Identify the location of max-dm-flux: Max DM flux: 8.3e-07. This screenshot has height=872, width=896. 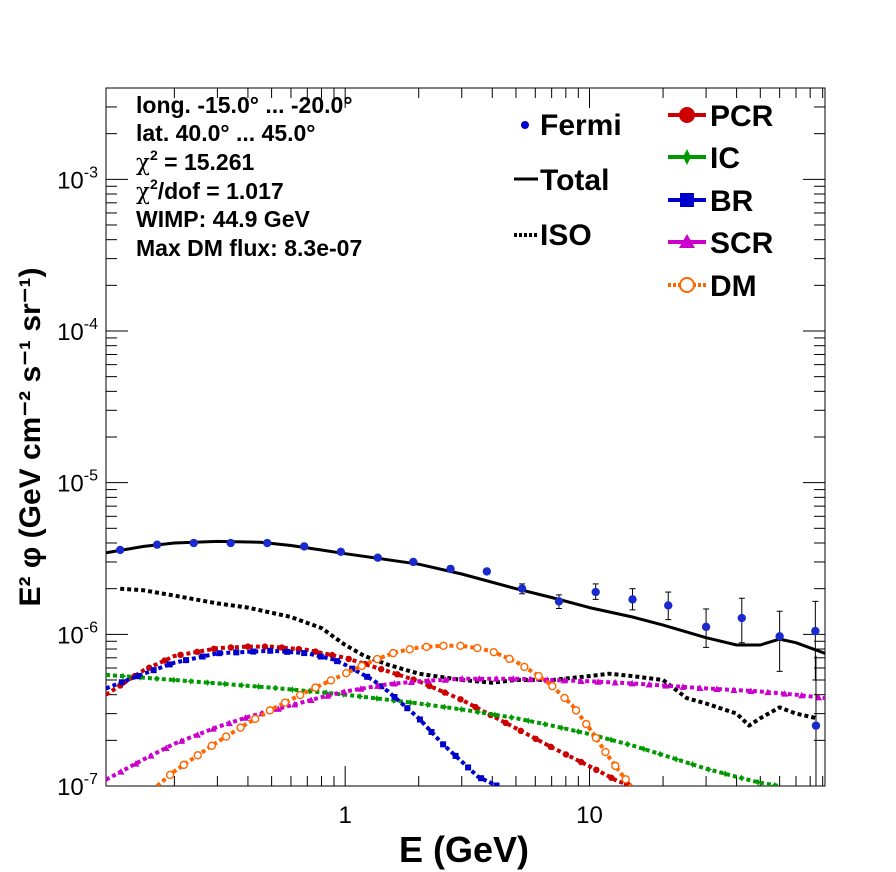
(249, 248).